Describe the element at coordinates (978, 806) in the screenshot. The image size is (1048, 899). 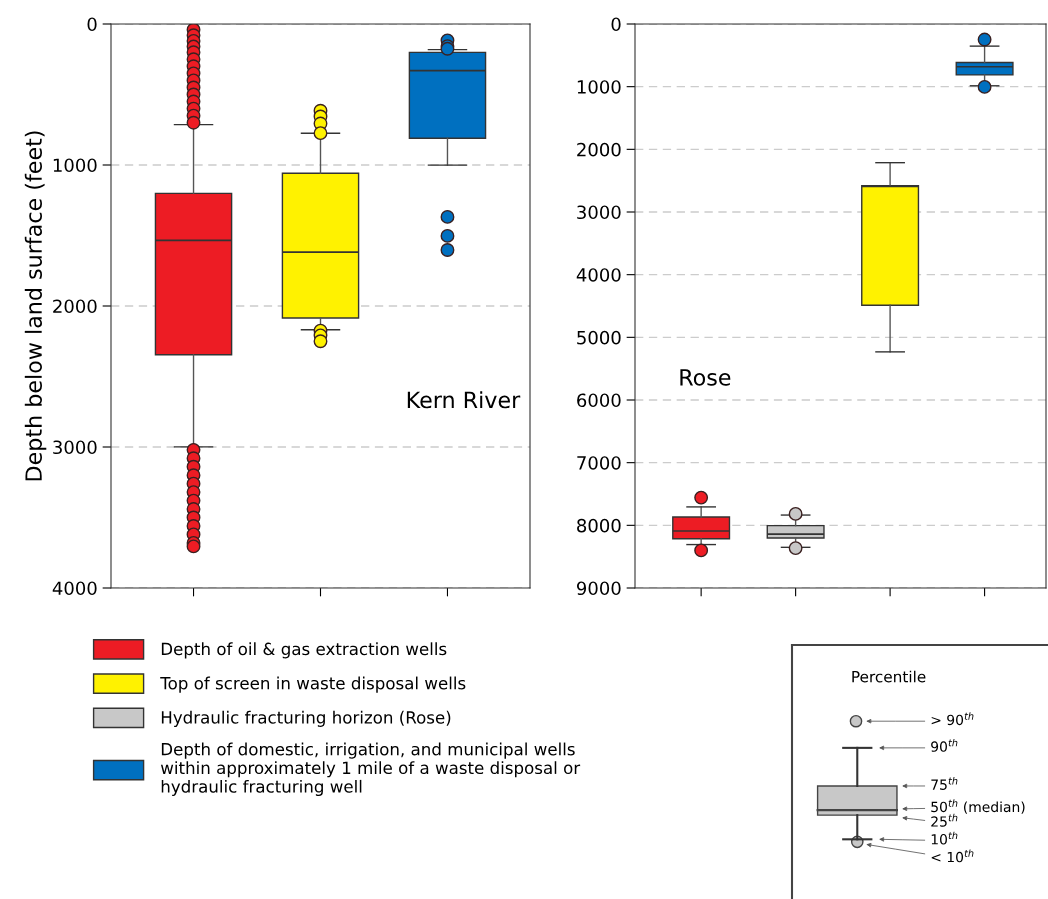
I see `text: 50$^{th}$ (median)` at that location.